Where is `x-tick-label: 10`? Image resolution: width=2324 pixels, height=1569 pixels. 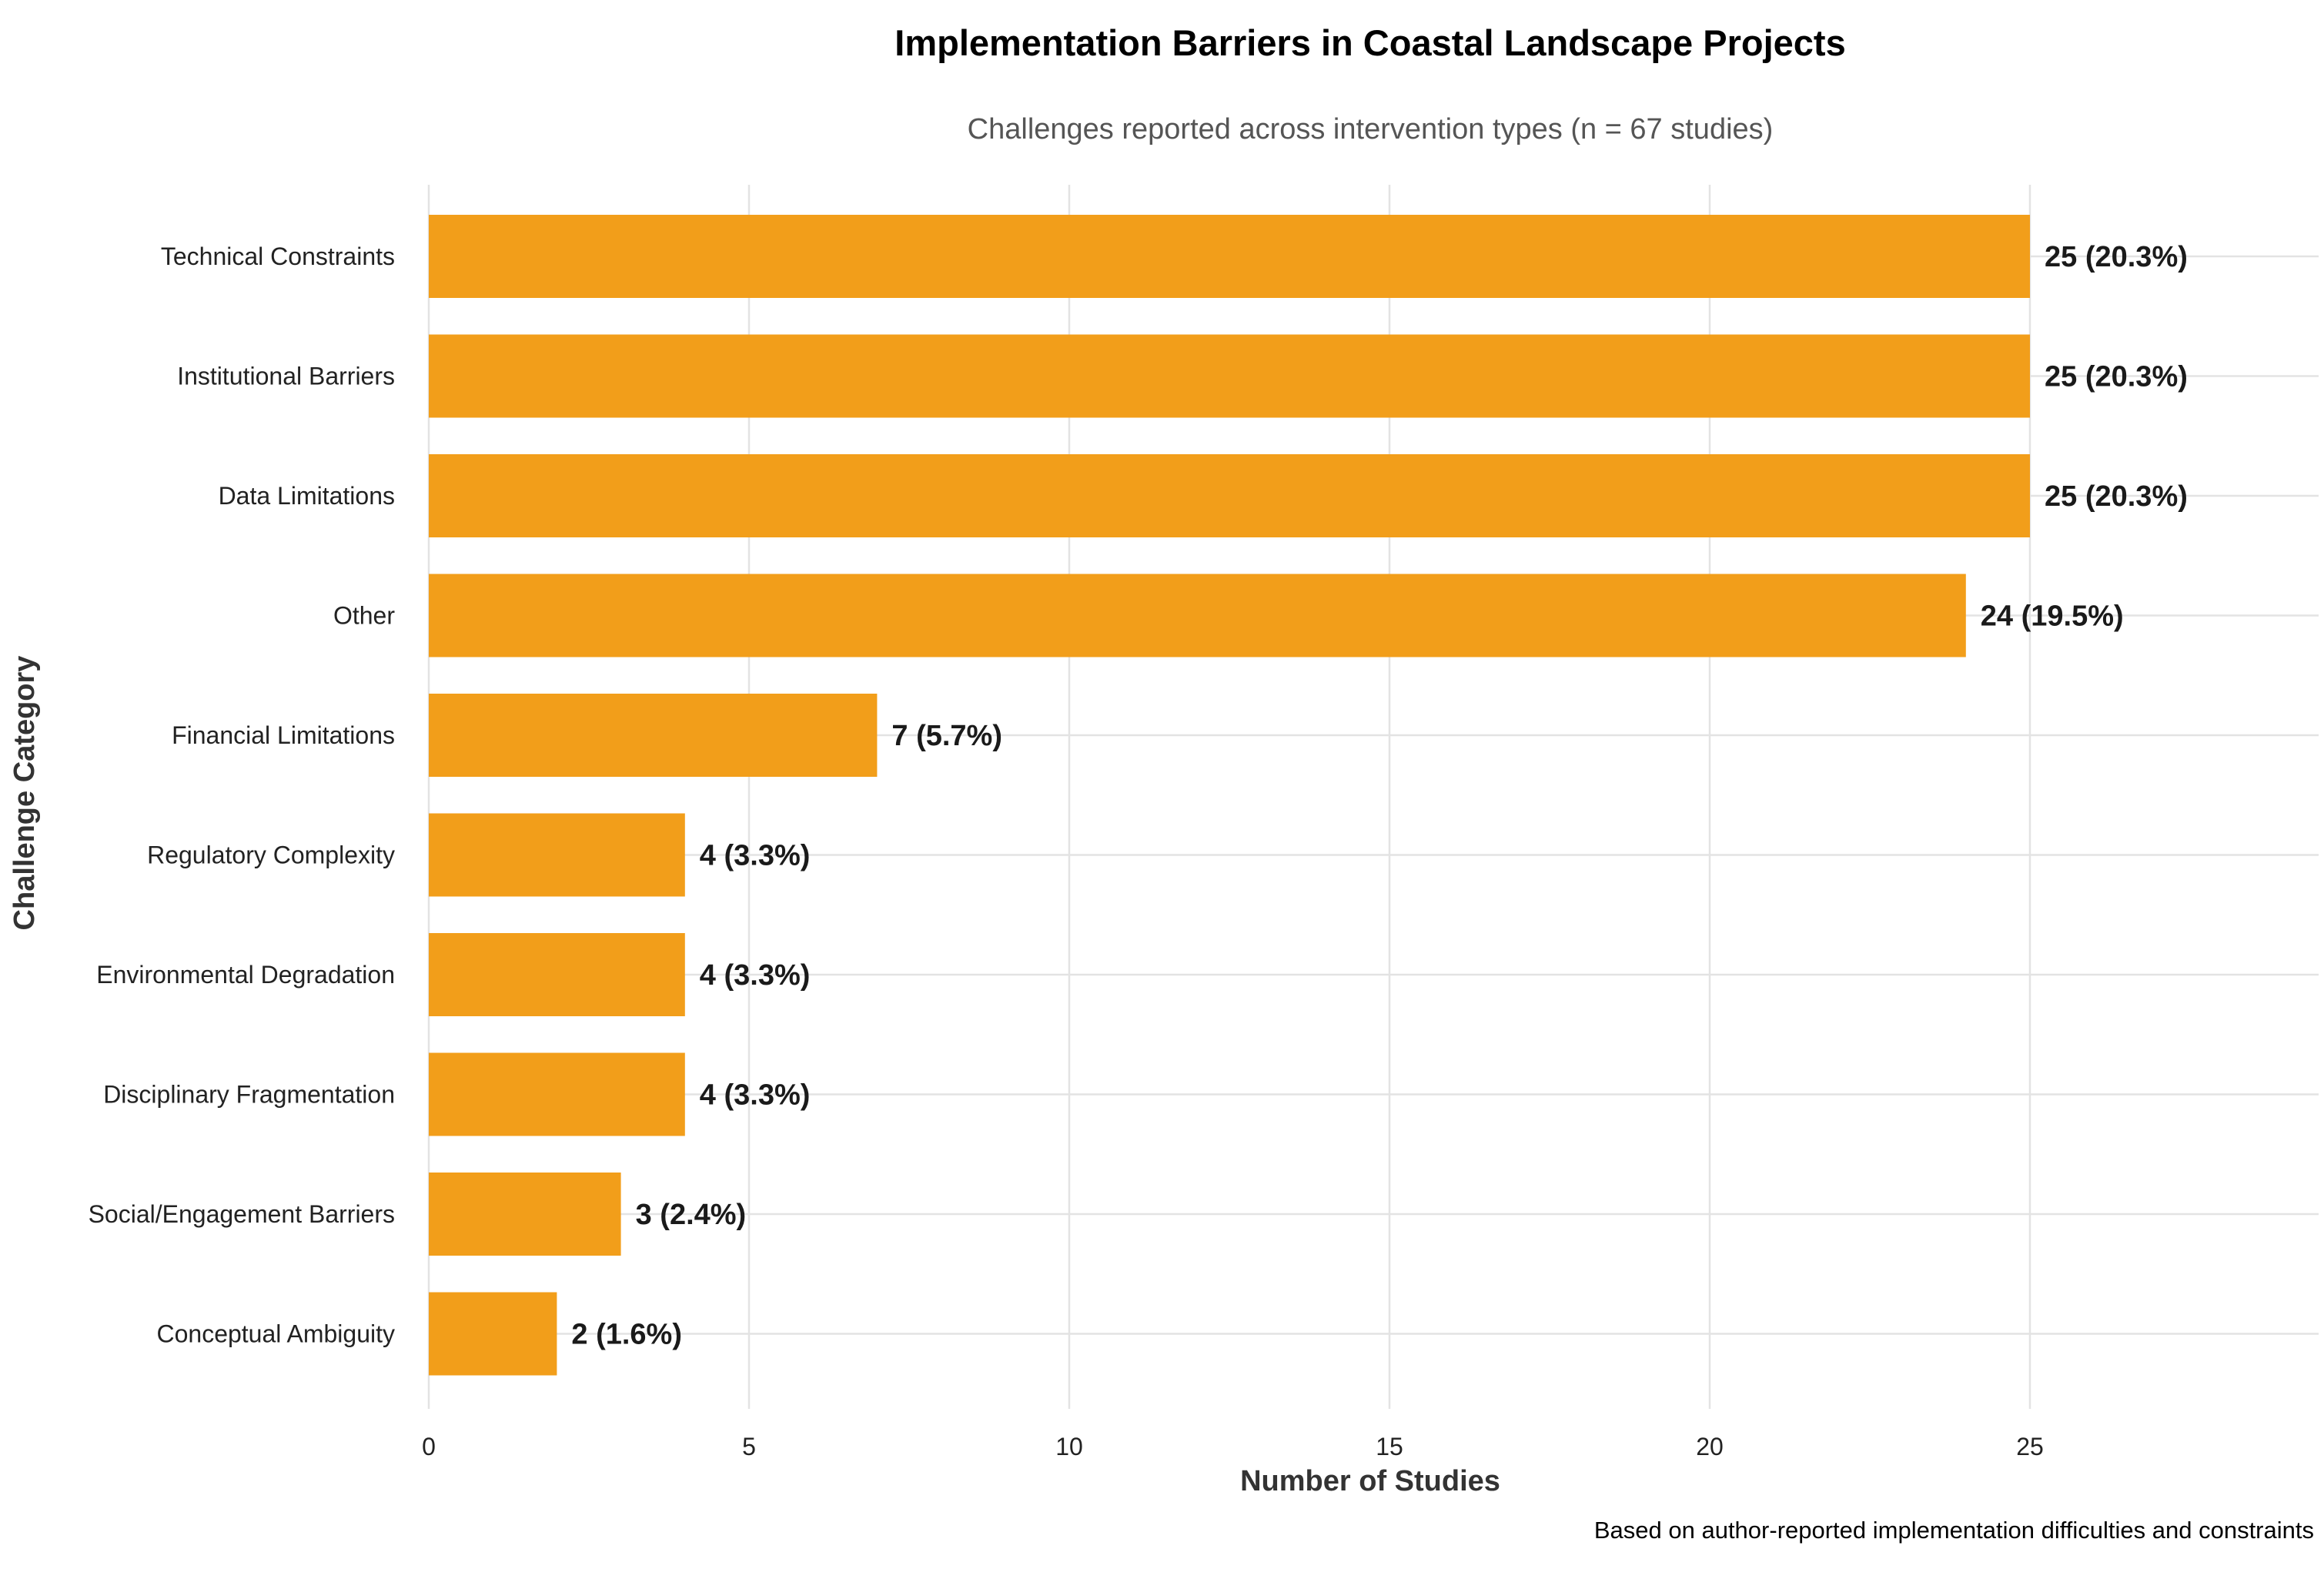 x-tick-label: 10 is located at coordinates (1069, 1446).